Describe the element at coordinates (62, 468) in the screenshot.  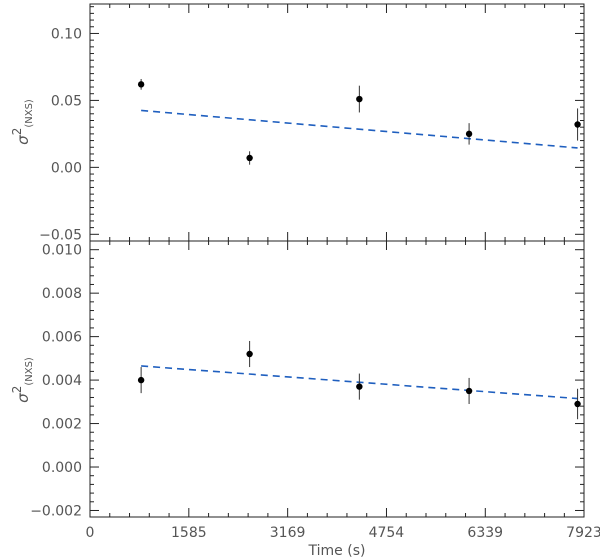
I see `bottom-y-tick-label: 0.000` at that location.